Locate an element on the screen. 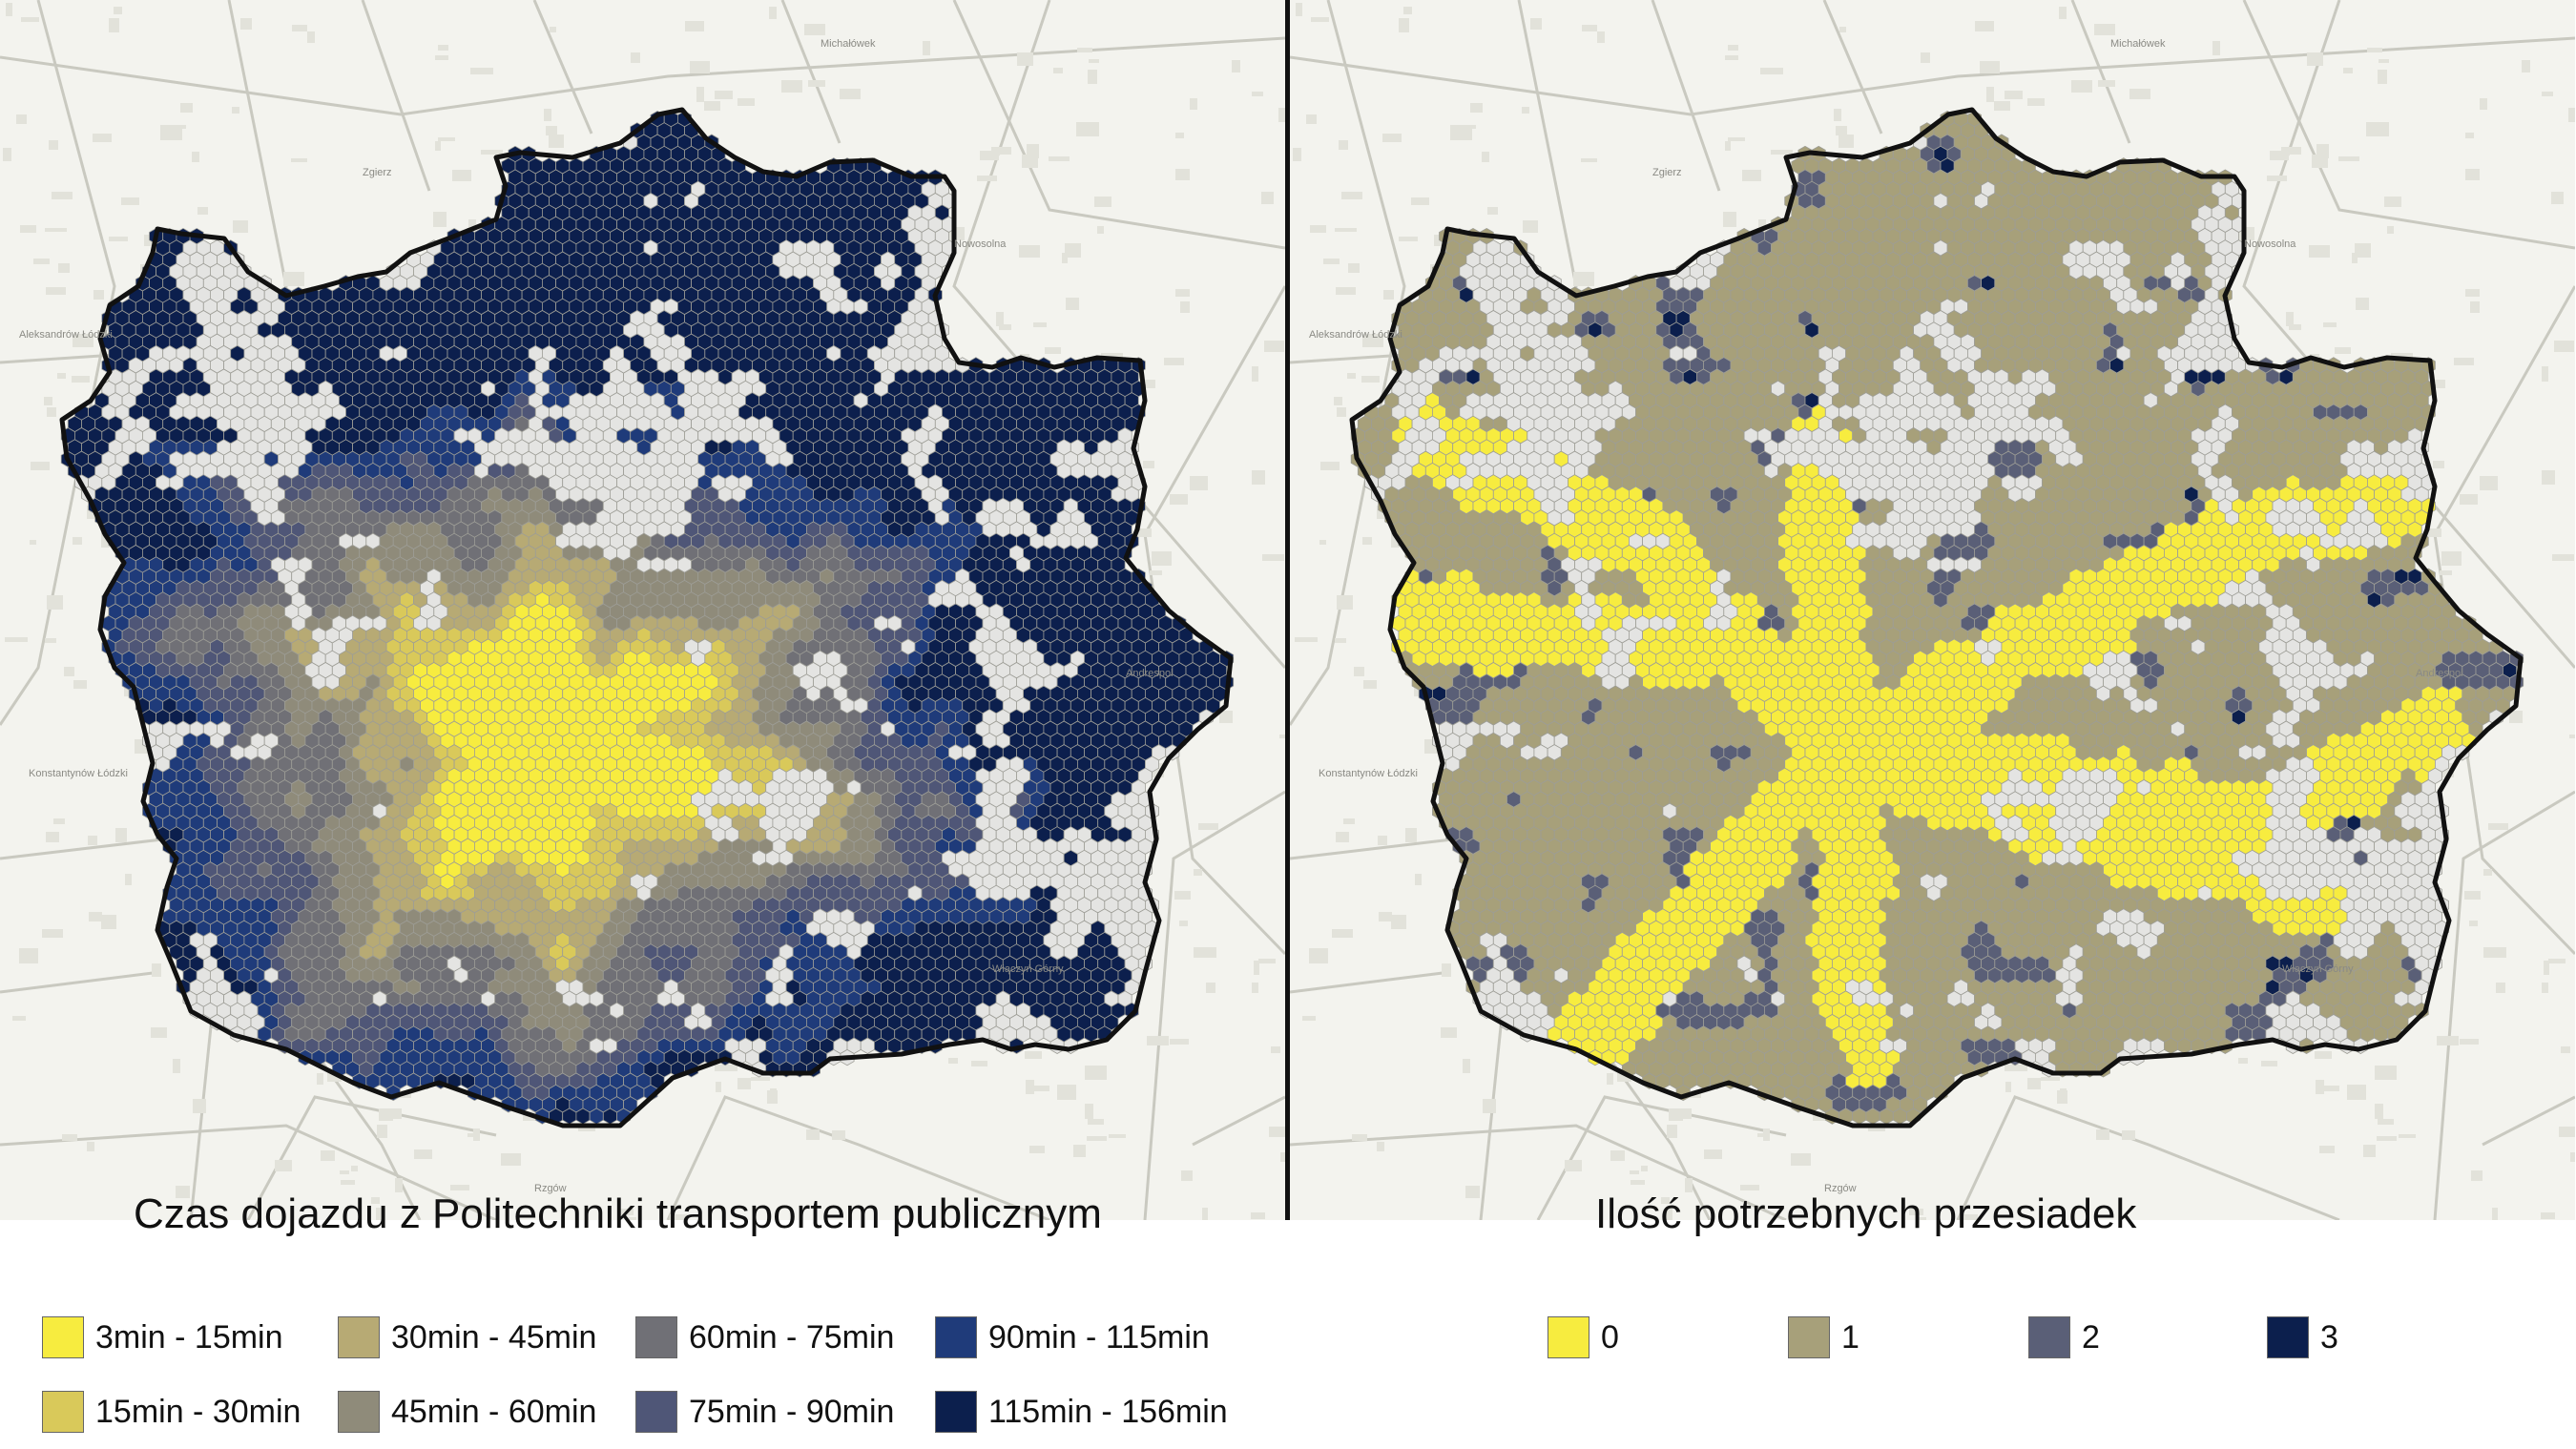 The height and width of the screenshot is (1449, 2576). legend-item-transfers-1: 1 is located at coordinates (1823, 1337).